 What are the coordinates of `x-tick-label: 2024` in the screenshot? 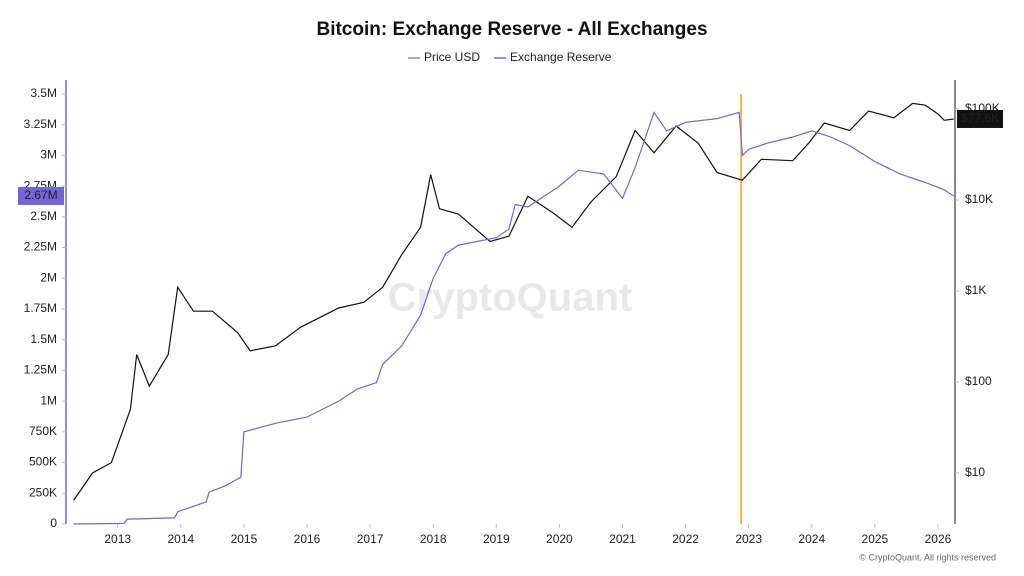 It's located at (811, 539).